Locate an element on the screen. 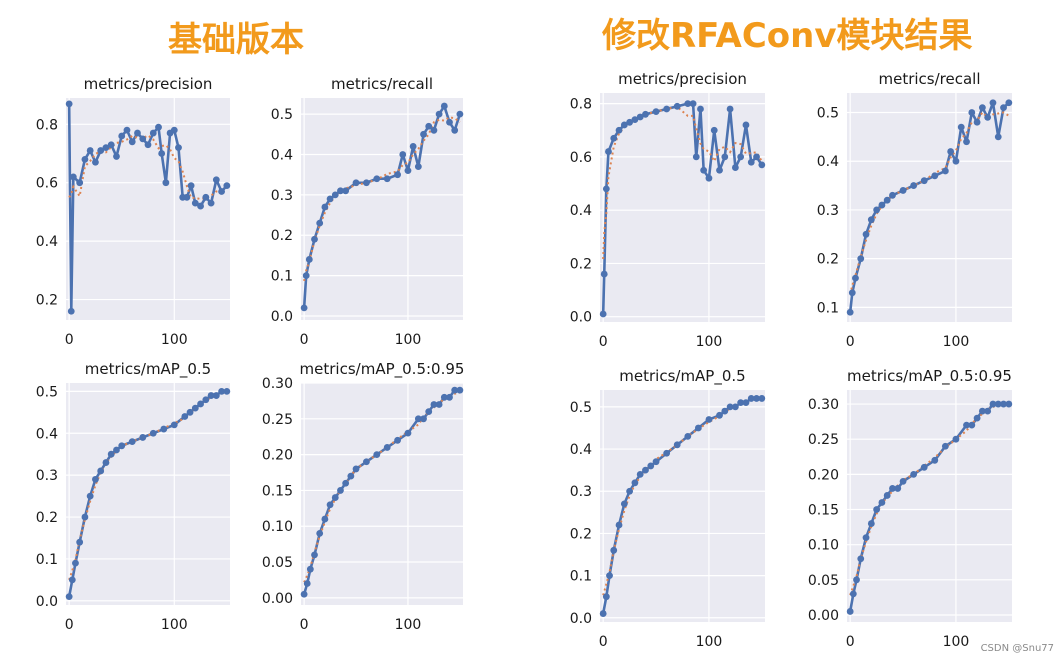 This screenshot has width=1064, height=662. y-tick-label: 0.3 is located at coordinates (282, 196).